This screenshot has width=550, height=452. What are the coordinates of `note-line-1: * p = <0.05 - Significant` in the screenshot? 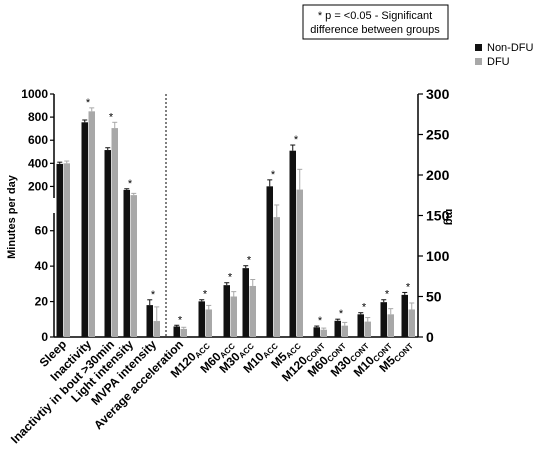 It's located at (375, 16).